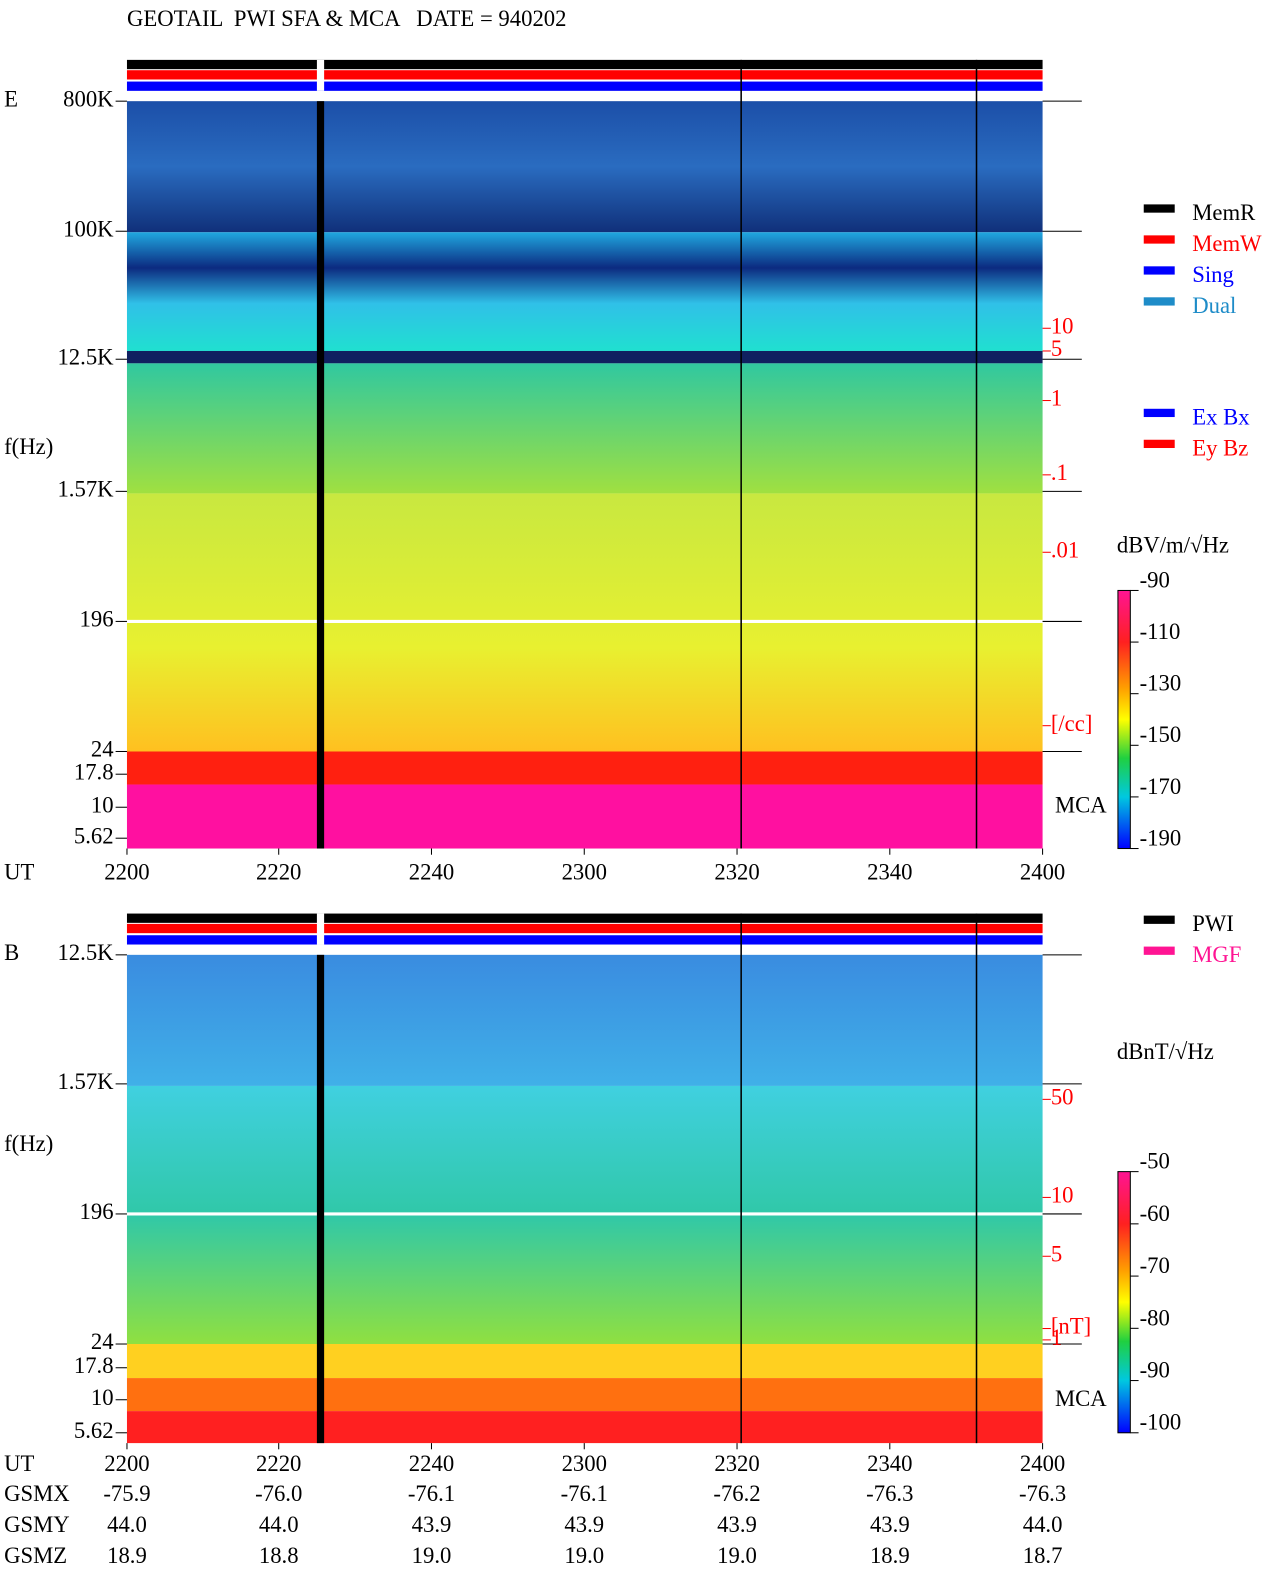 The width and height of the screenshot is (1280, 1593). I want to click on y-label: 800K, so click(88, 98).